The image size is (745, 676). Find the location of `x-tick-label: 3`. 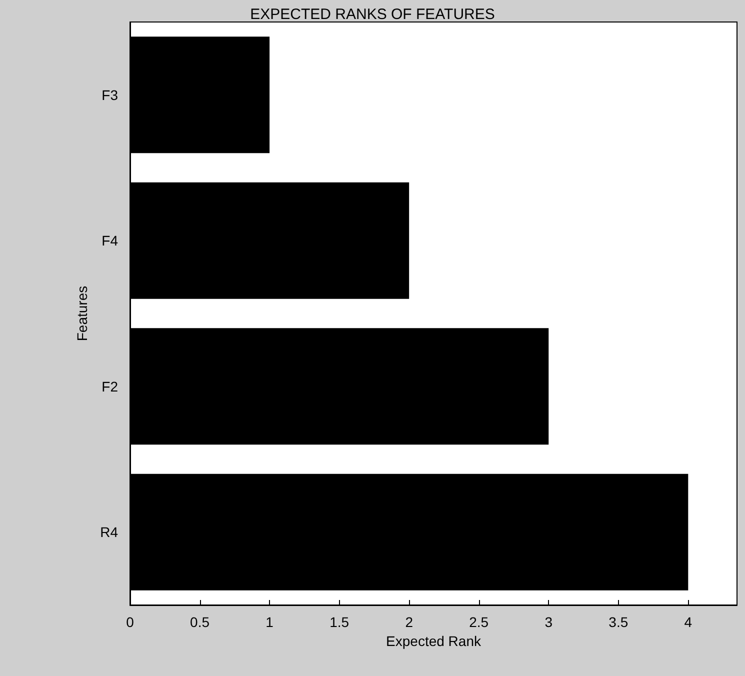

x-tick-label: 3 is located at coordinates (548, 622).